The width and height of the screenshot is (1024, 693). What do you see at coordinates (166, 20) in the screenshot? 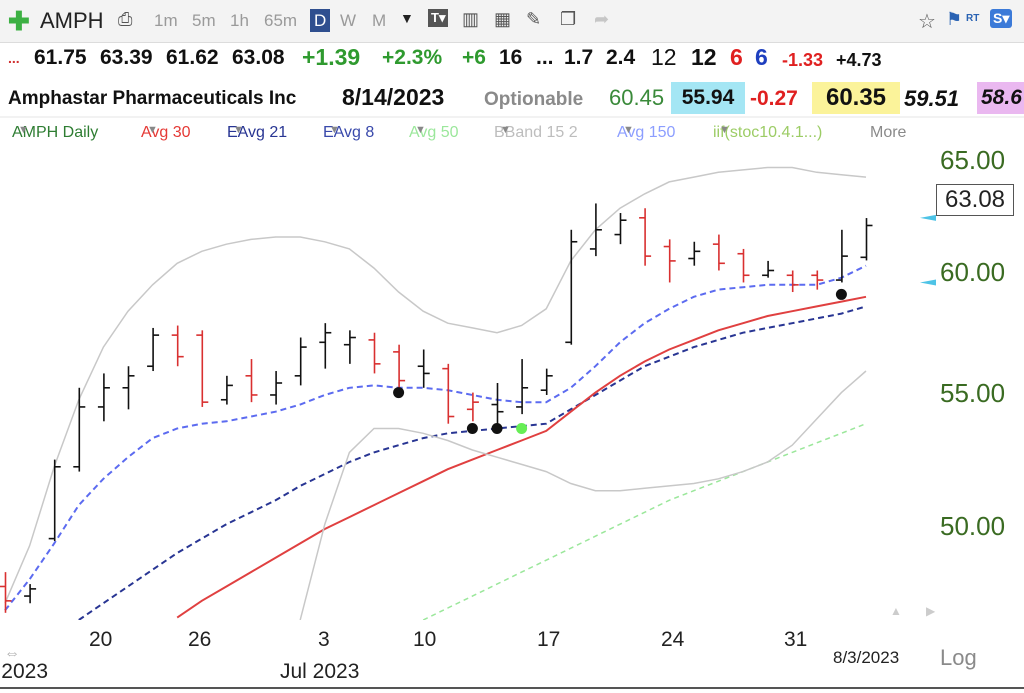
I see `timeframe-1m: 1m` at bounding box center [166, 20].